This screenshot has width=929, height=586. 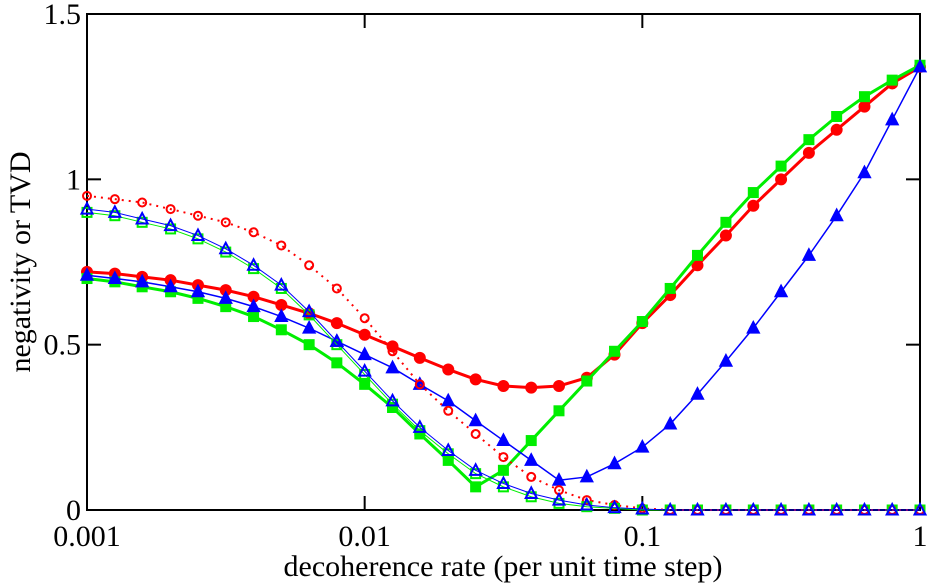 I want to click on y-tick-label: 0, so click(x=73, y=510).